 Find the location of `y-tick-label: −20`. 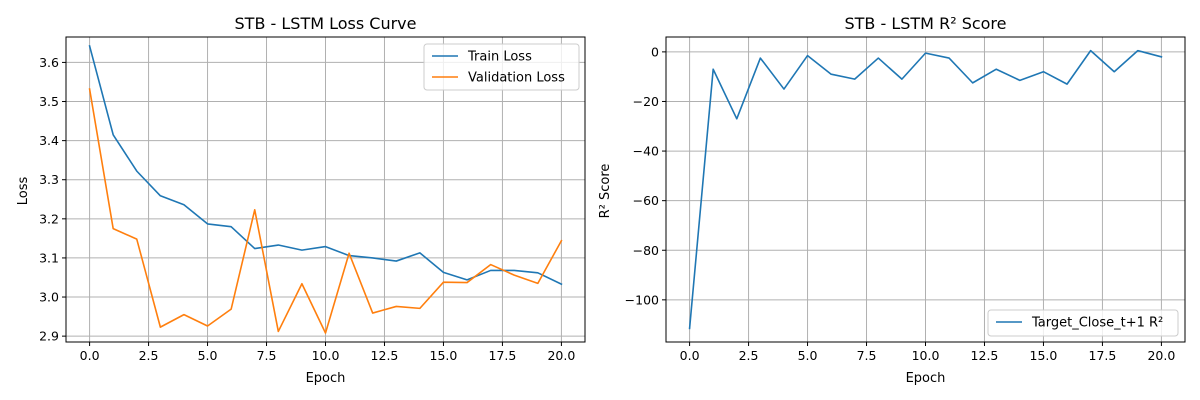

y-tick-label: −20 is located at coordinates (646, 101).